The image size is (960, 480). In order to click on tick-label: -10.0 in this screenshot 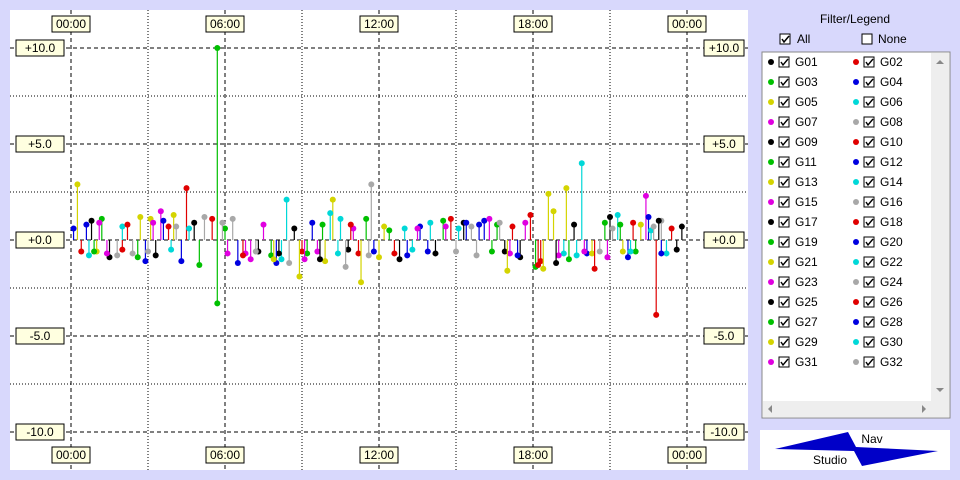, I will do `click(40, 432)`.